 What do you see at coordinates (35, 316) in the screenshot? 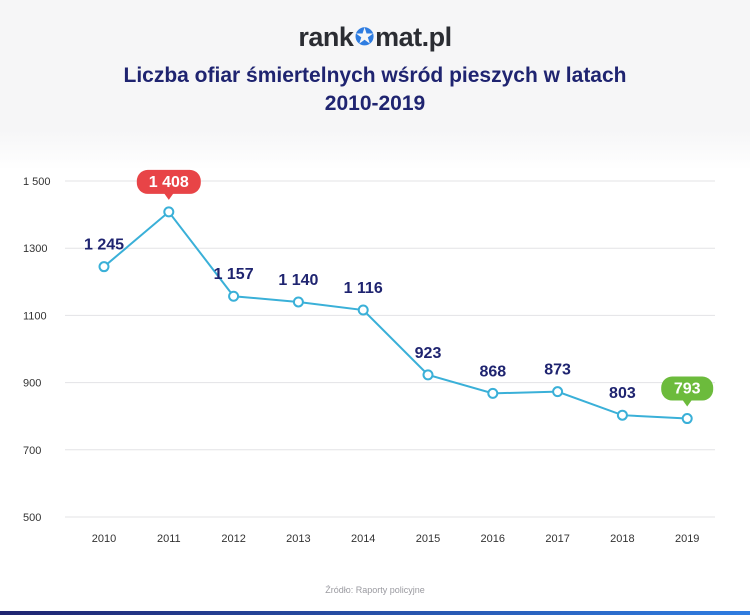
I see `y-tick-label: 1100` at bounding box center [35, 316].